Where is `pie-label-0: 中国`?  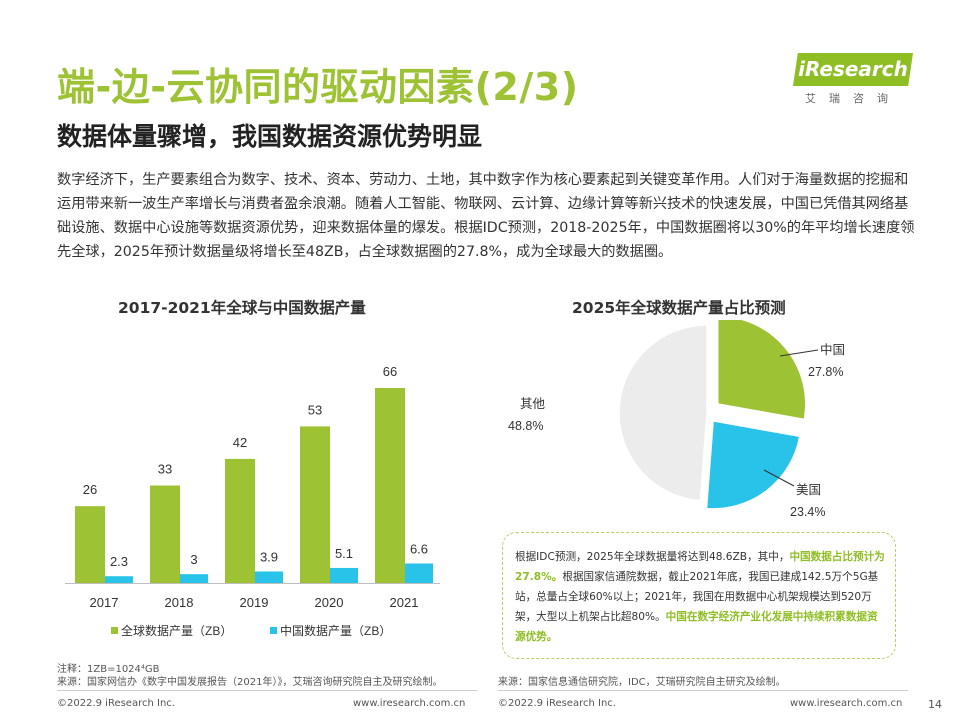 pie-label-0: 中国 is located at coordinates (832, 349).